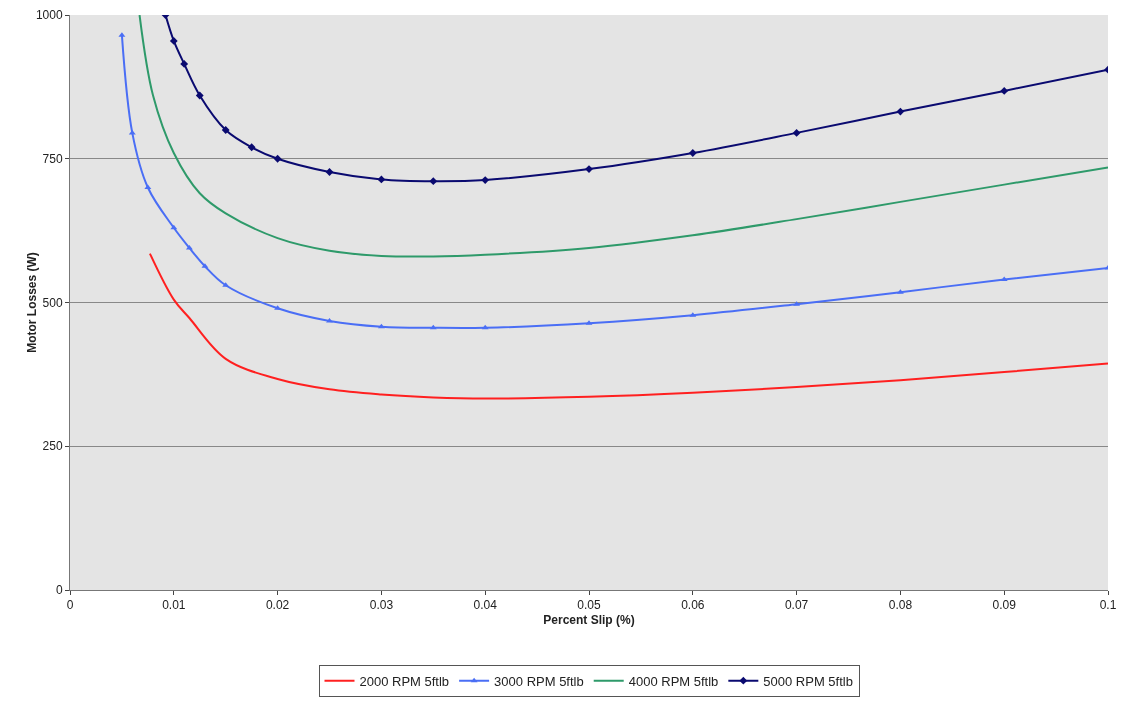 The width and height of the screenshot is (1148, 709). What do you see at coordinates (52, 158) in the screenshot?
I see `y-tick-label: 750` at bounding box center [52, 158].